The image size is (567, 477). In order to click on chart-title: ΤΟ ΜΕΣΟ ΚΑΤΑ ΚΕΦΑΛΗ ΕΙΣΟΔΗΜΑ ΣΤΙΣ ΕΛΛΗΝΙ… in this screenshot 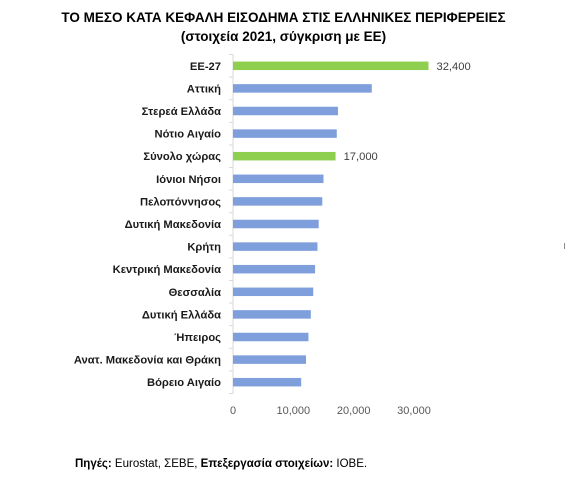, I will do `click(283, 27)`.